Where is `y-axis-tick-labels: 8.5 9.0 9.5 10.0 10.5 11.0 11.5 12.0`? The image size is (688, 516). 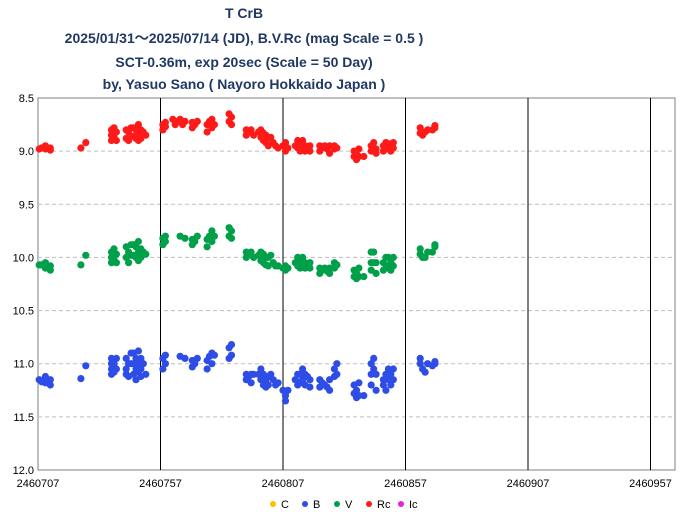 y-axis-tick-labels: 8.5 9.0 9.5 10.0 10.5 11.0 11.5 12.0 is located at coordinates (23, 285).